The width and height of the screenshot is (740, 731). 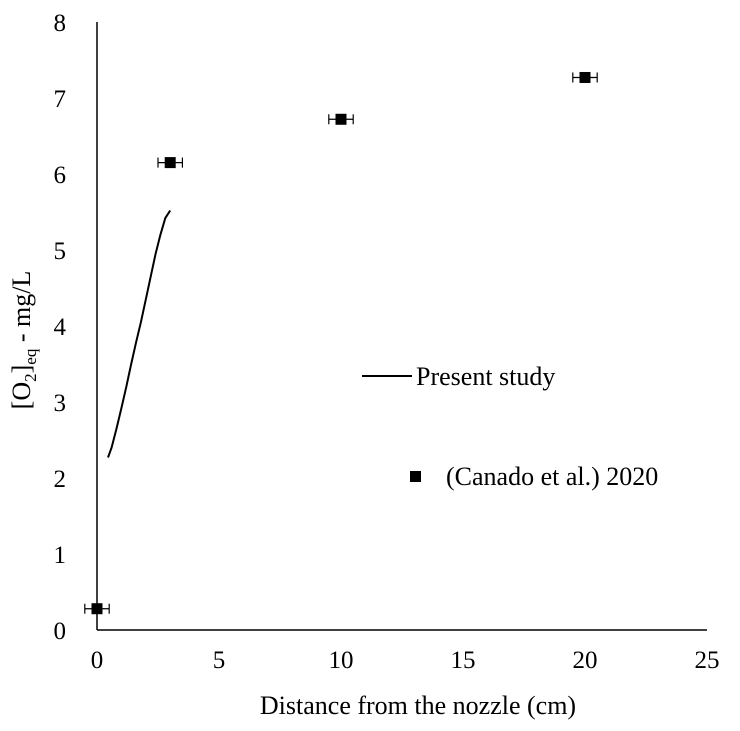 I want to click on x-axis-title: Distance from the nozzle (cm), so click(x=418, y=705).